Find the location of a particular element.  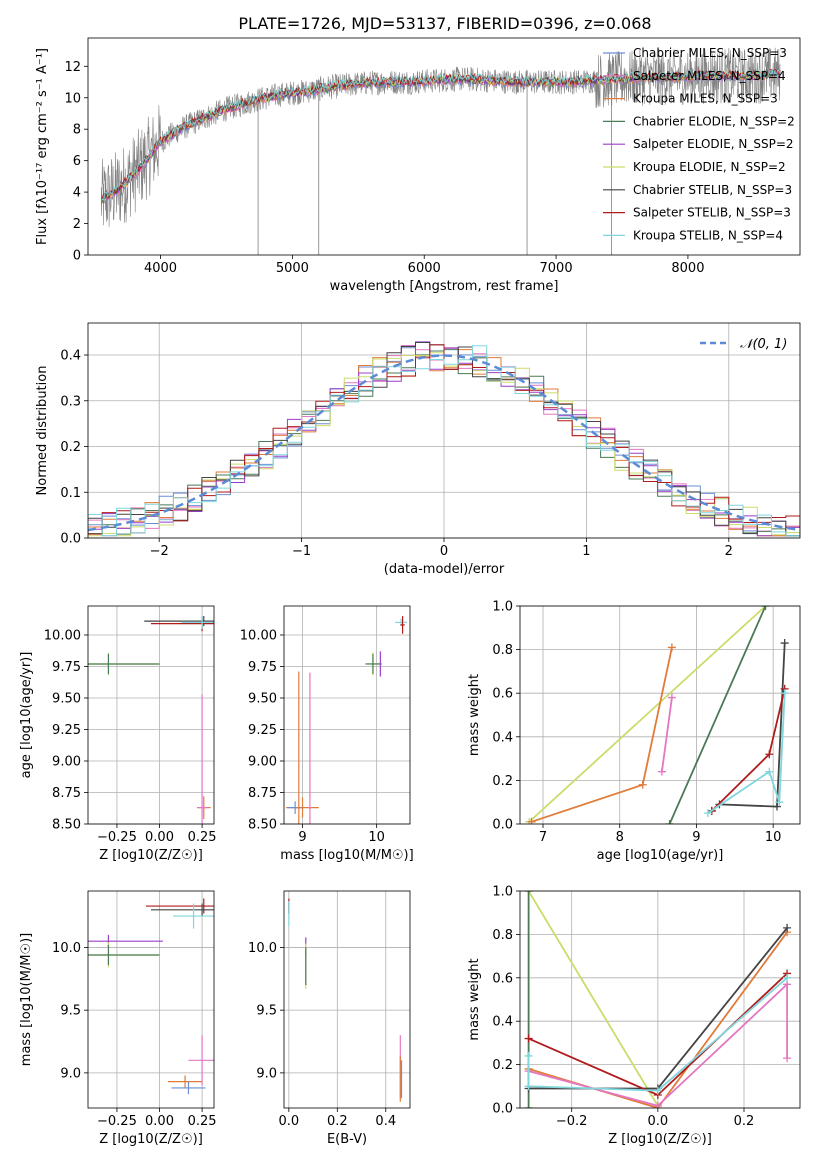

legend-entry: Chabrier ELODIE, N_SSP=2 is located at coordinates (714, 121).